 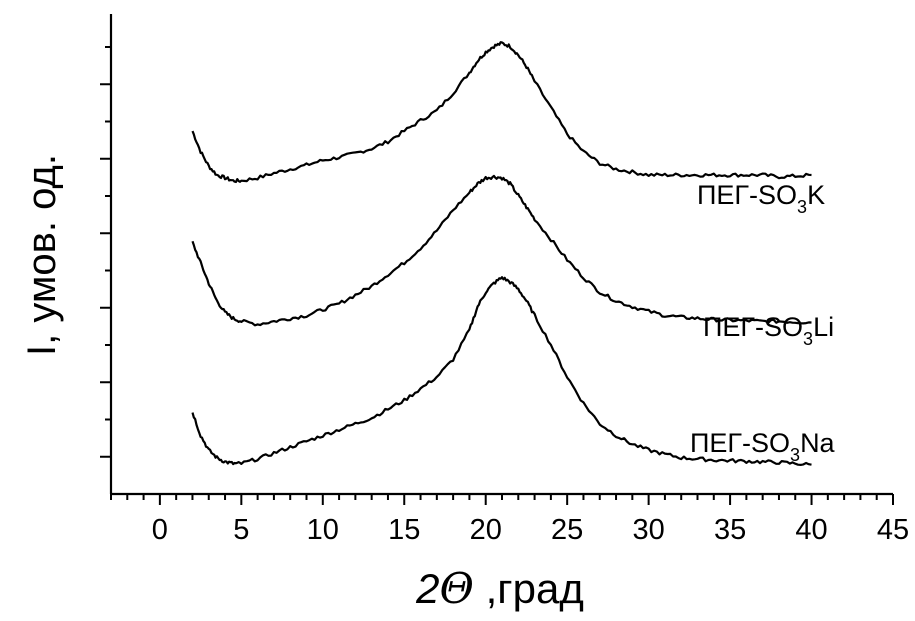 What do you see at coordinates (241, 530) in the screenshot?
I see `x-tick-label: 5` at bounding box center [241, 530].